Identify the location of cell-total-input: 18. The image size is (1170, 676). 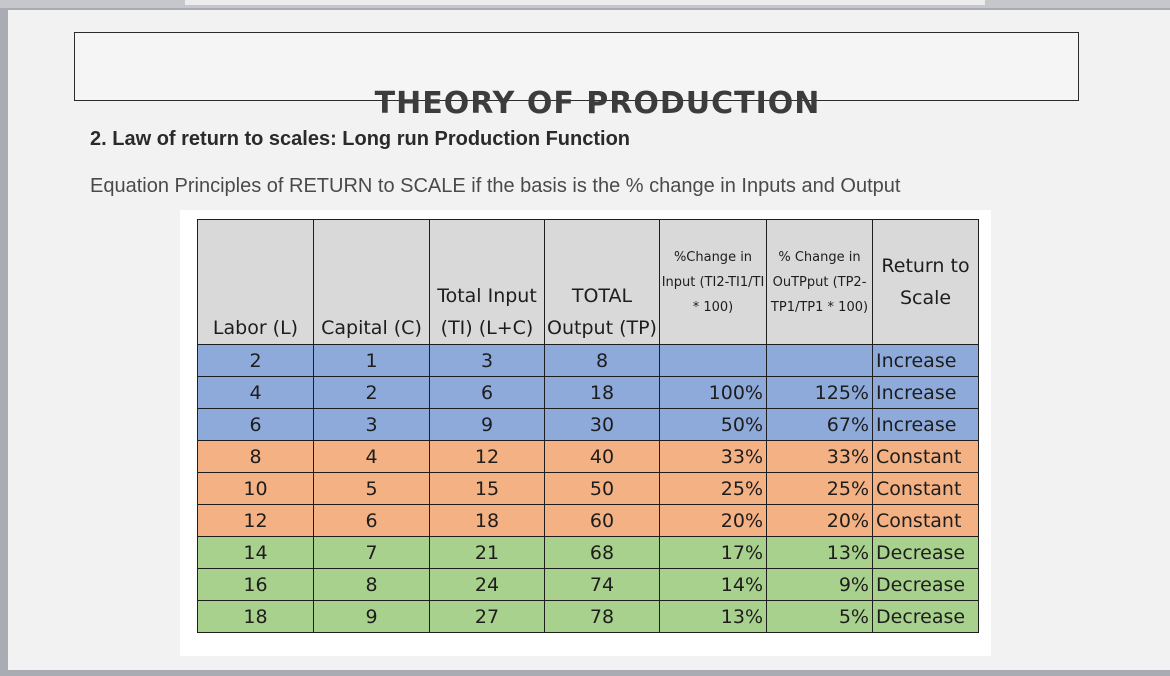
(487, 520).